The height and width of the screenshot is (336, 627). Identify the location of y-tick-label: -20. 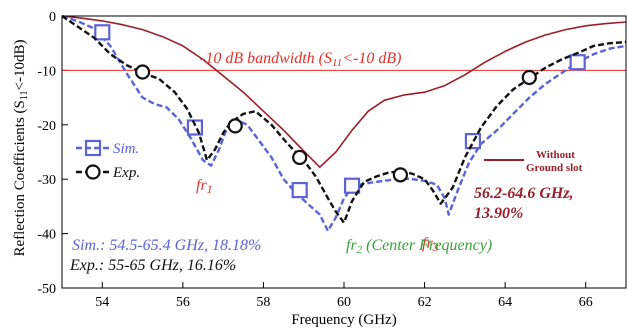
(46, 126).